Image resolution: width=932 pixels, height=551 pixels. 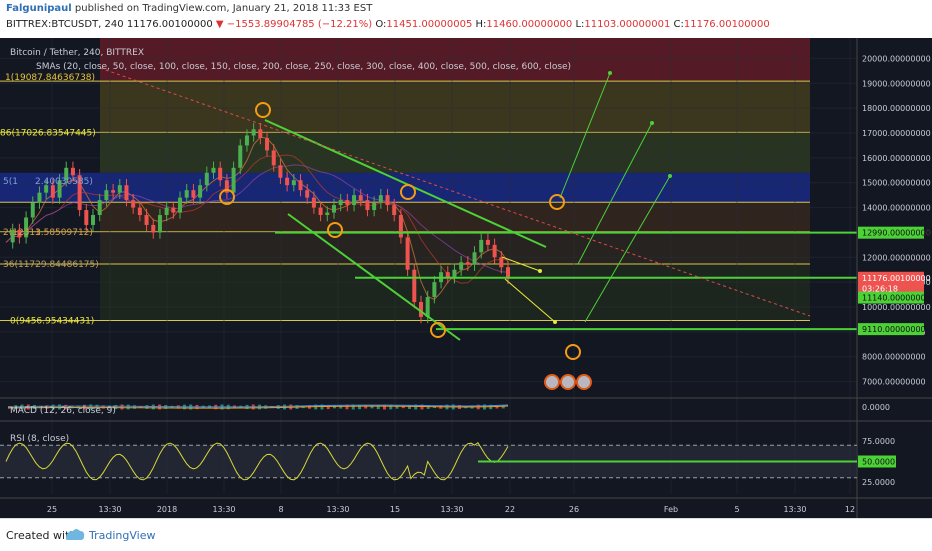 What do you see at coordinates (39, 8) in the screenshot?
I see `author-link: Falgunipaul` at bounding box center [39, 8].